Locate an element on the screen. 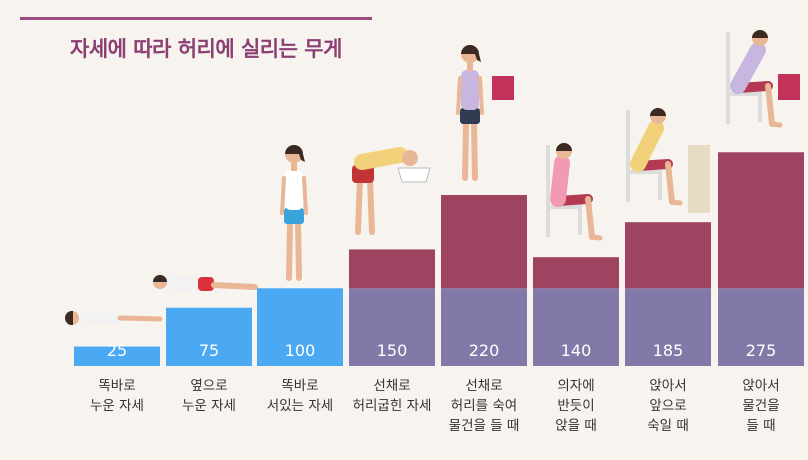 Image resolution: width=808 pixels, height=460 pixels. category-label-line: 의자에 is located at coordinates (576, 386).